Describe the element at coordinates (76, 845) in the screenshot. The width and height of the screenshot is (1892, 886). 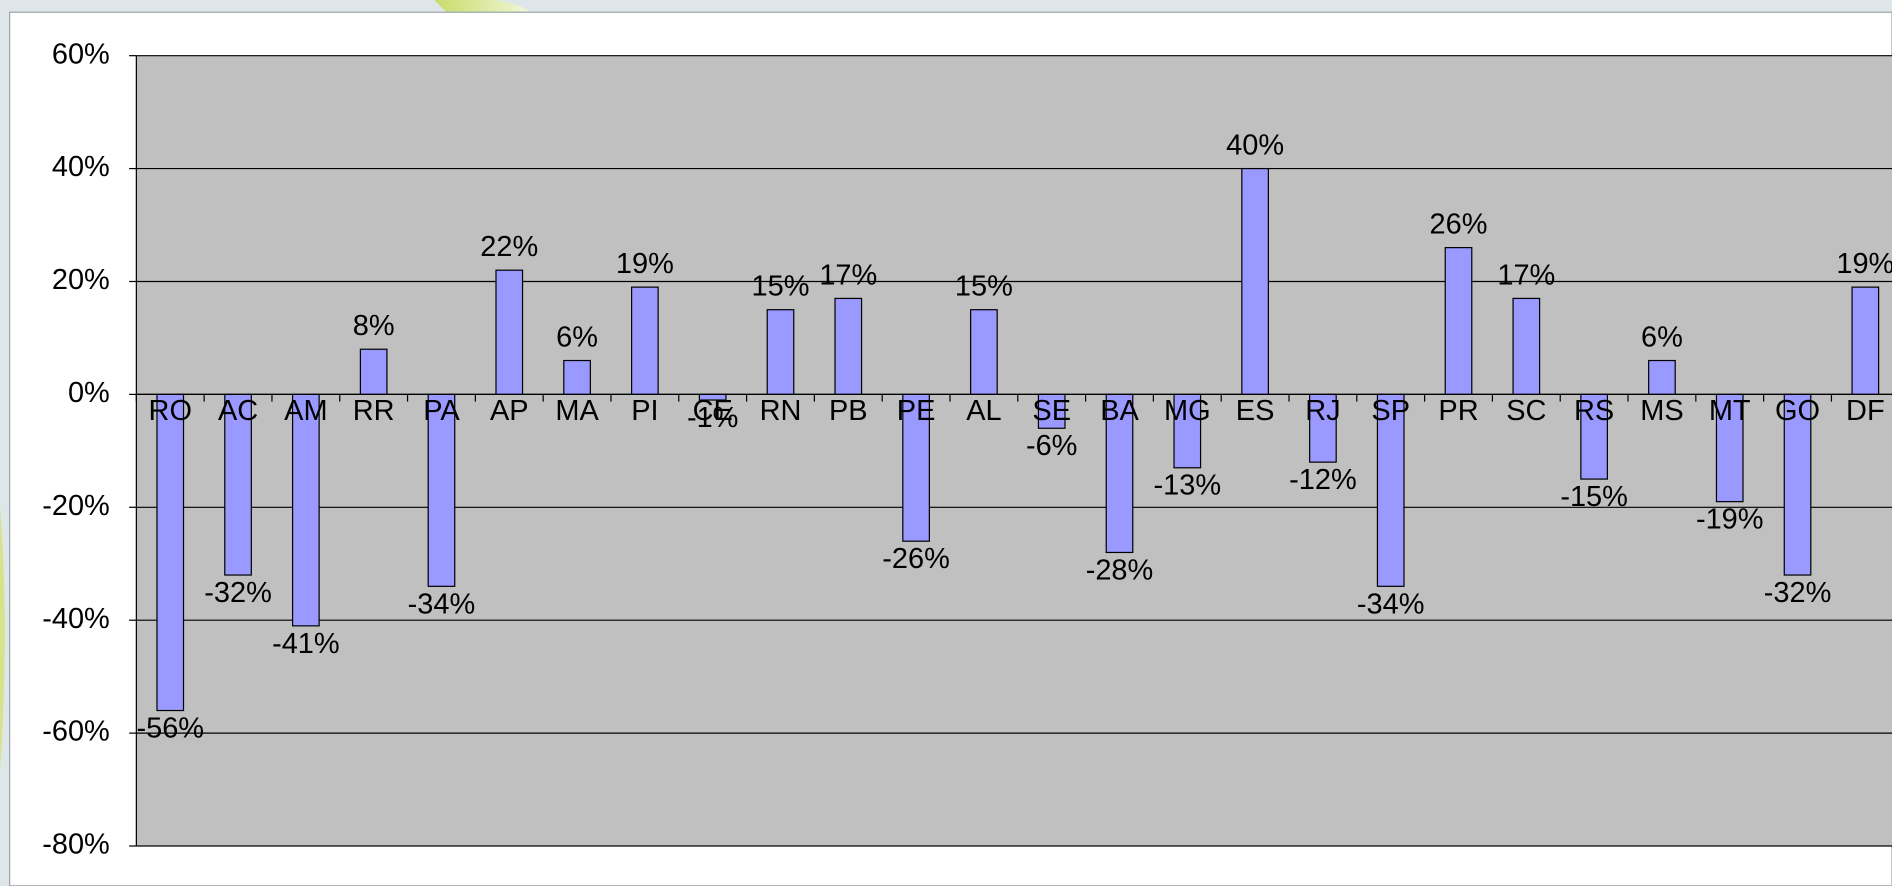
I see `y-tick-label: -80%` at that location.